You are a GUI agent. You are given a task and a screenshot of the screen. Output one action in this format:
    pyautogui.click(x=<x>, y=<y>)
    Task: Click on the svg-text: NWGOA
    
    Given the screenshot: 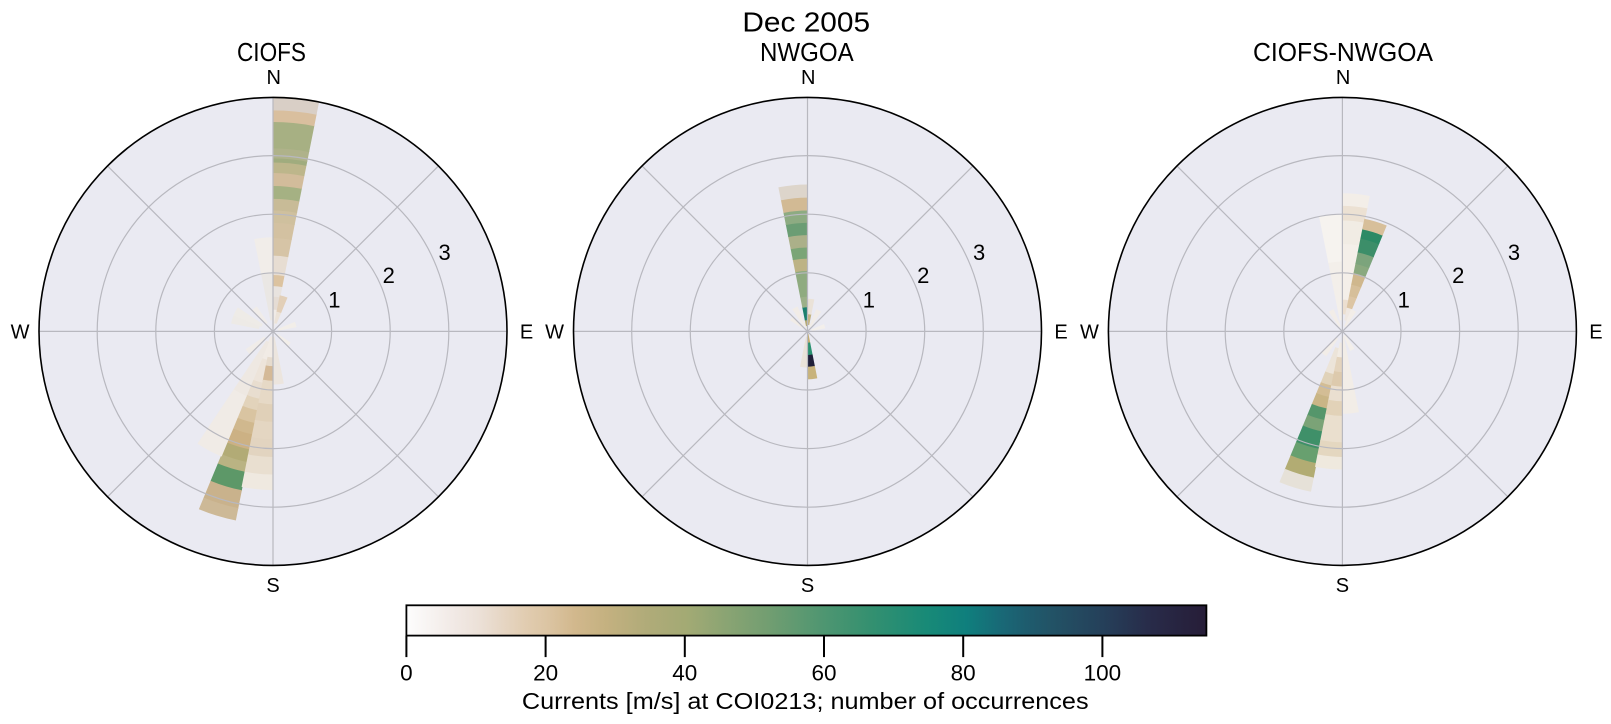 What is the action you would take?
    pyautogui.click(x=807, y=53)
    